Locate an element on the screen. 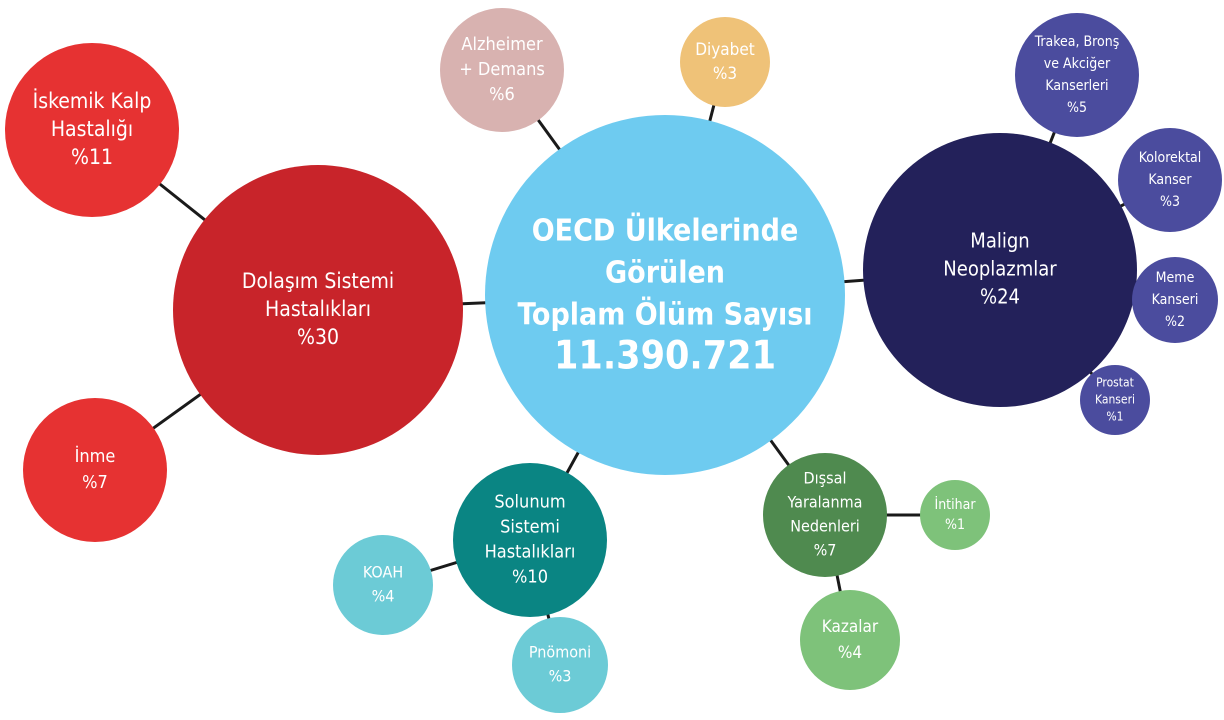 This screenshot has width=1224, height=720. bubble-label: Kanserleri is located at coordinates (1076, 86).